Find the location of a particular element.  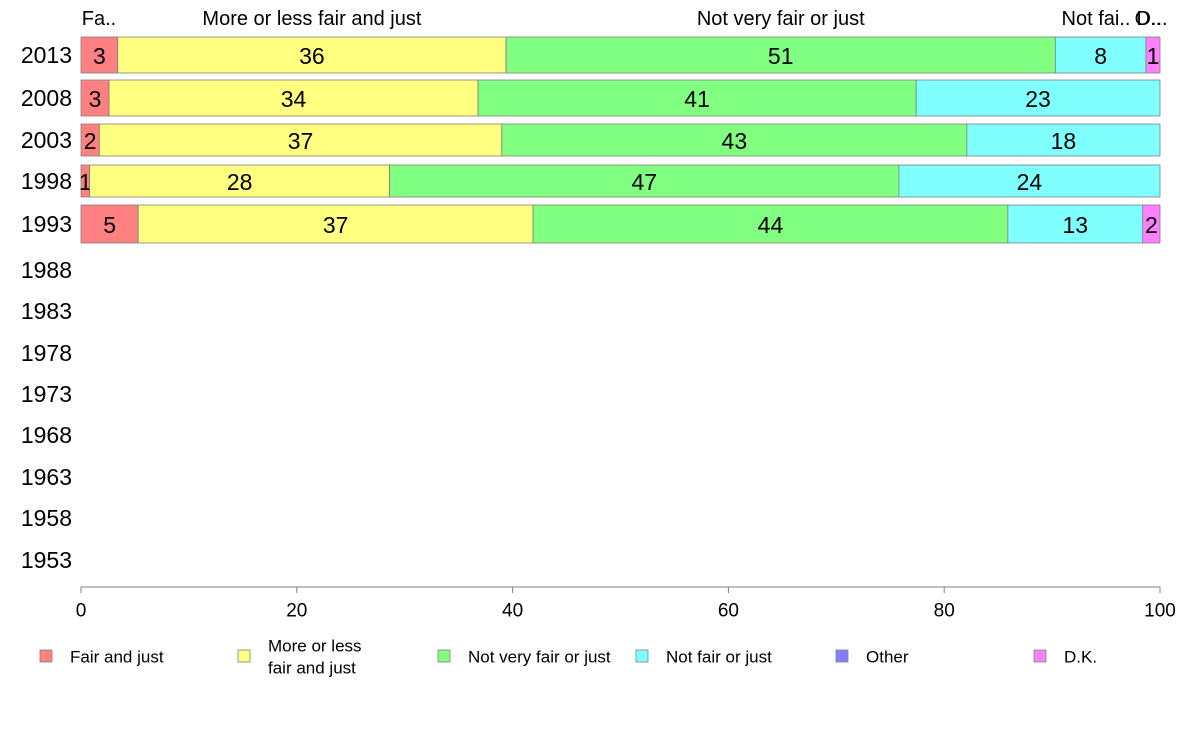

column-header: More or less fair and just is located at coordinates (311, 19).